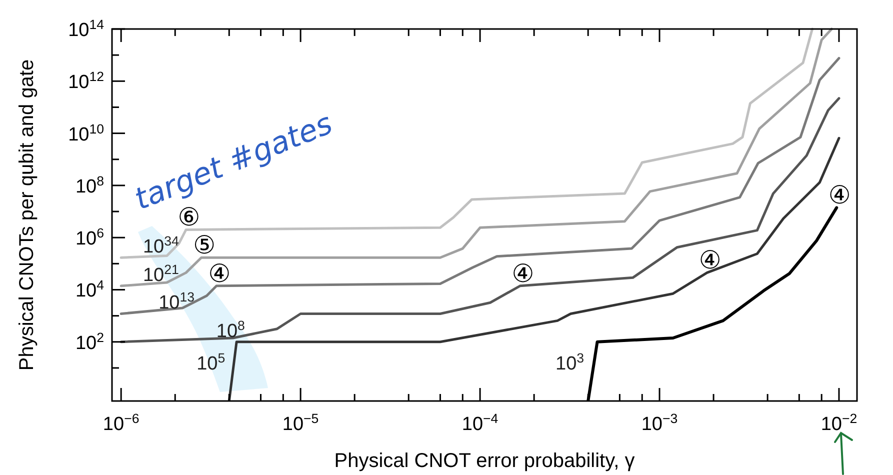 The image size is (893, 475). What do you see at coordinates (86, 81) in the screenshot?
I see `y-tick-label: 10$^{12}$` at bounding box center [86, 81].